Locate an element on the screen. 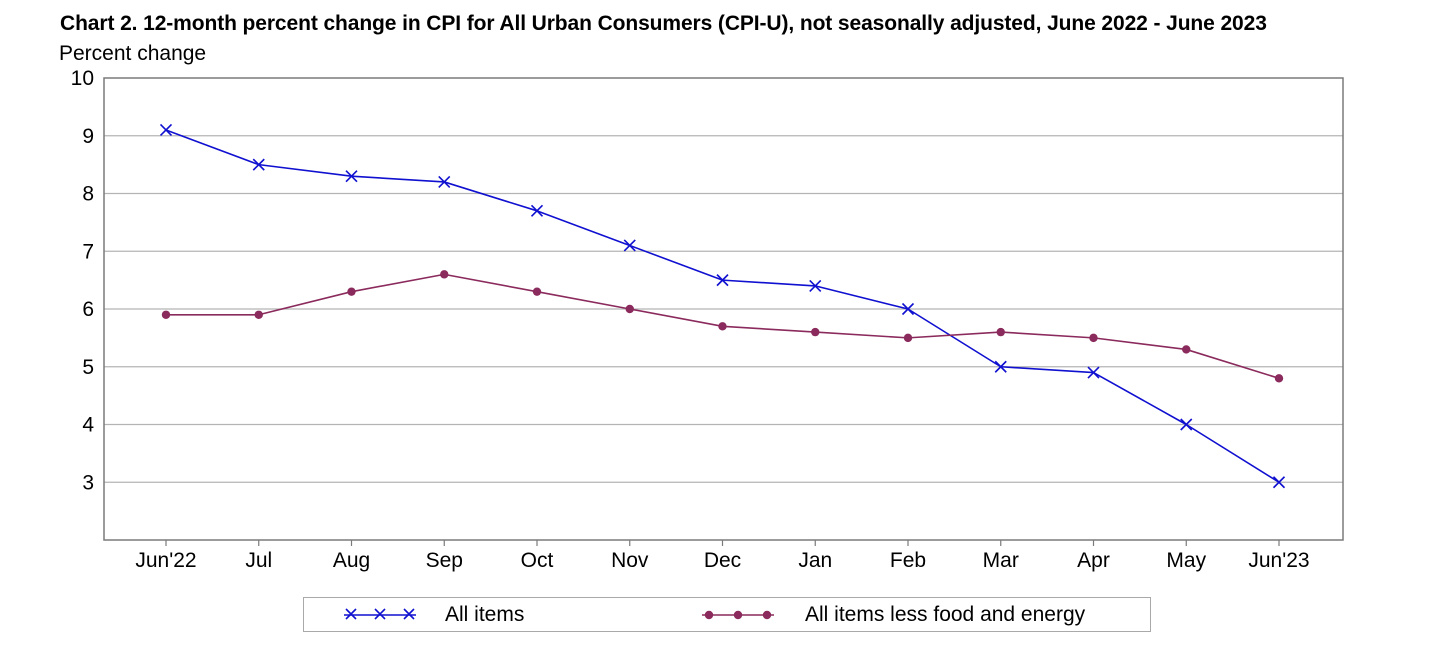 Image resolution: width=1456 pixels, height=652 pixels. x-marker-line-icon is located at coordinates (380, 613).